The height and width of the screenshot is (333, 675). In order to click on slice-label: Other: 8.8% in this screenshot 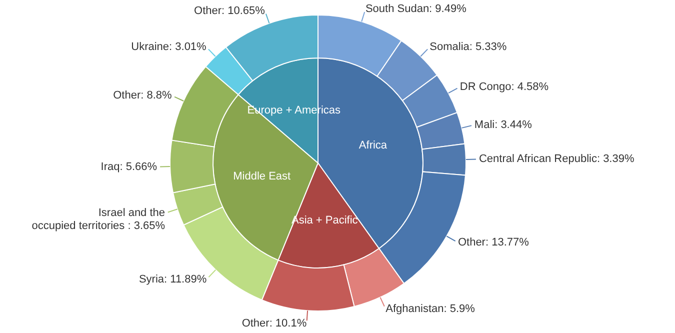, I will do `click(142, 96)`.